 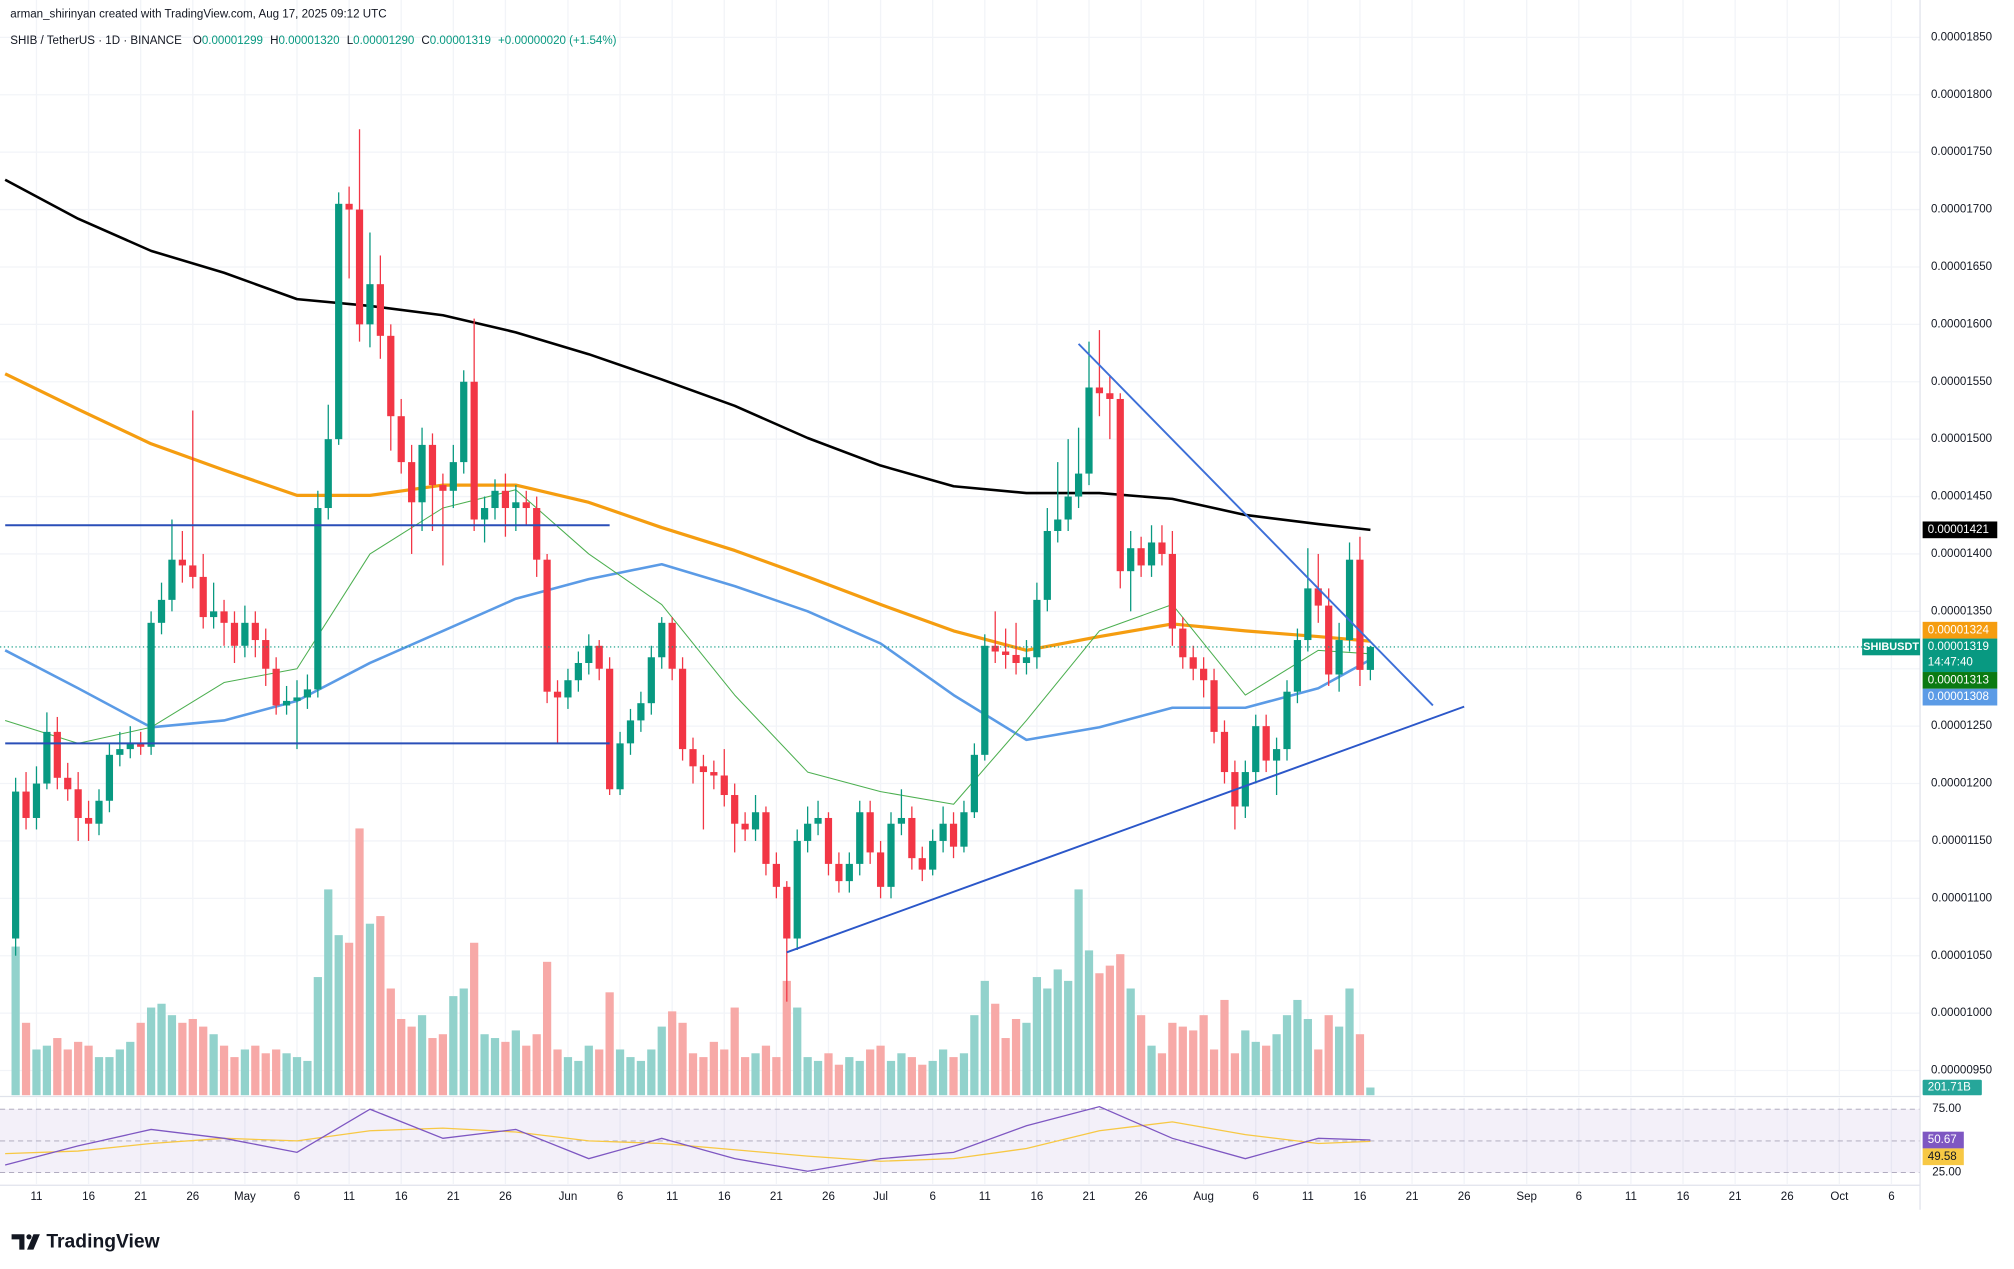 I want to click on y-tick-label: 0.00001150, so click(x=1962, y=841).